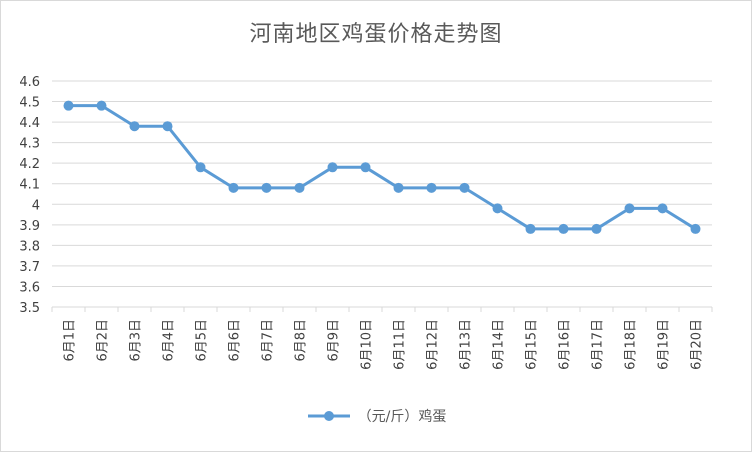  I want to click on x-tick-label: 6月3日, so click(136, 340).